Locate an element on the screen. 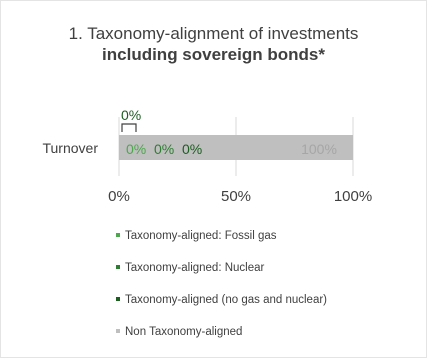 The width and height of the screenshot is (427, 358). category-label: Turnover is located at coordinates (70, 148).